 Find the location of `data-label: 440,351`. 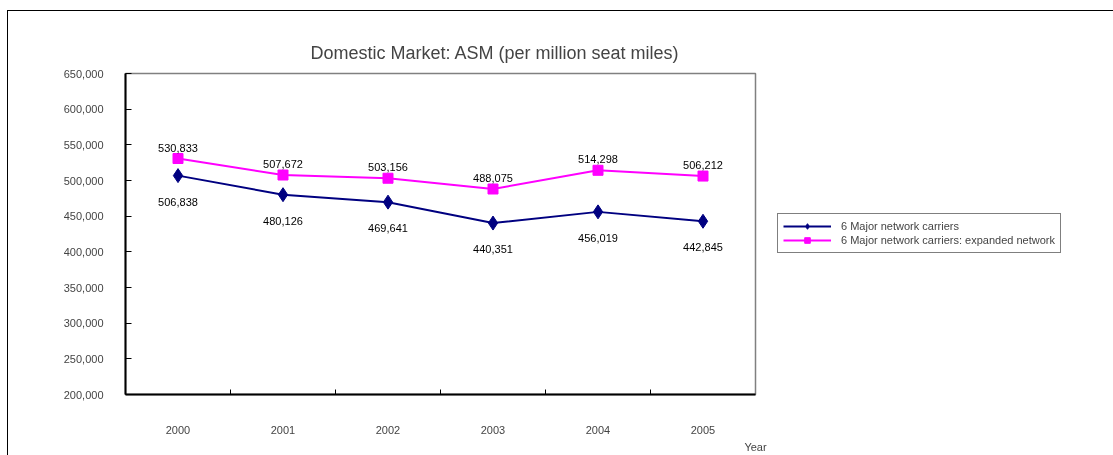

data-label: 440,351 is located at coordinates (493, 249).